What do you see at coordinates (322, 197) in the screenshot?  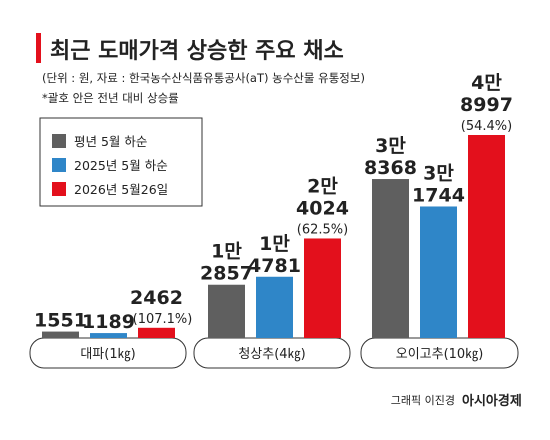 I see `value-label: 2만 4024` at bounding box center [322, 197].